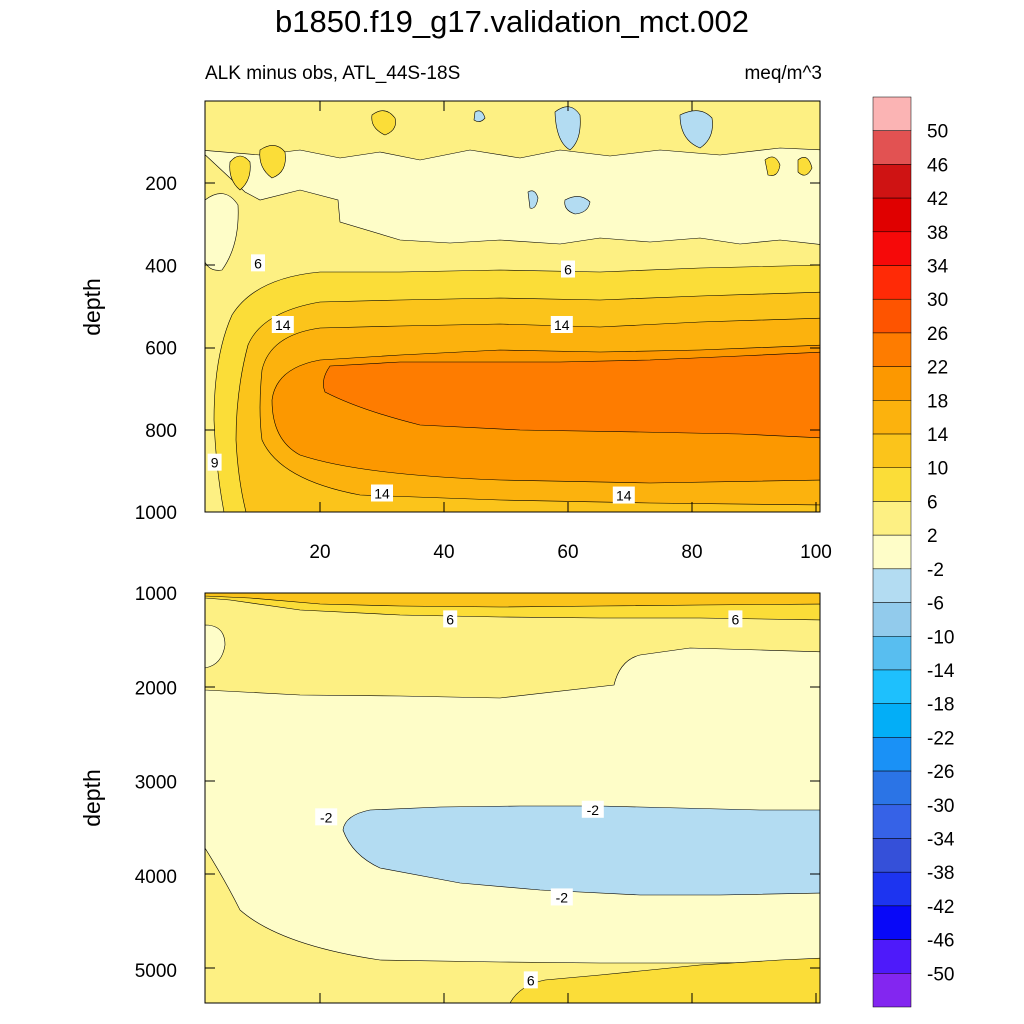 The height and width of the screenshot is (1024, 1024). What do you see at coordinates (772, 166) in the screenshot?
I see `upper-surface-patch-d` at bounding box center [772, 166].